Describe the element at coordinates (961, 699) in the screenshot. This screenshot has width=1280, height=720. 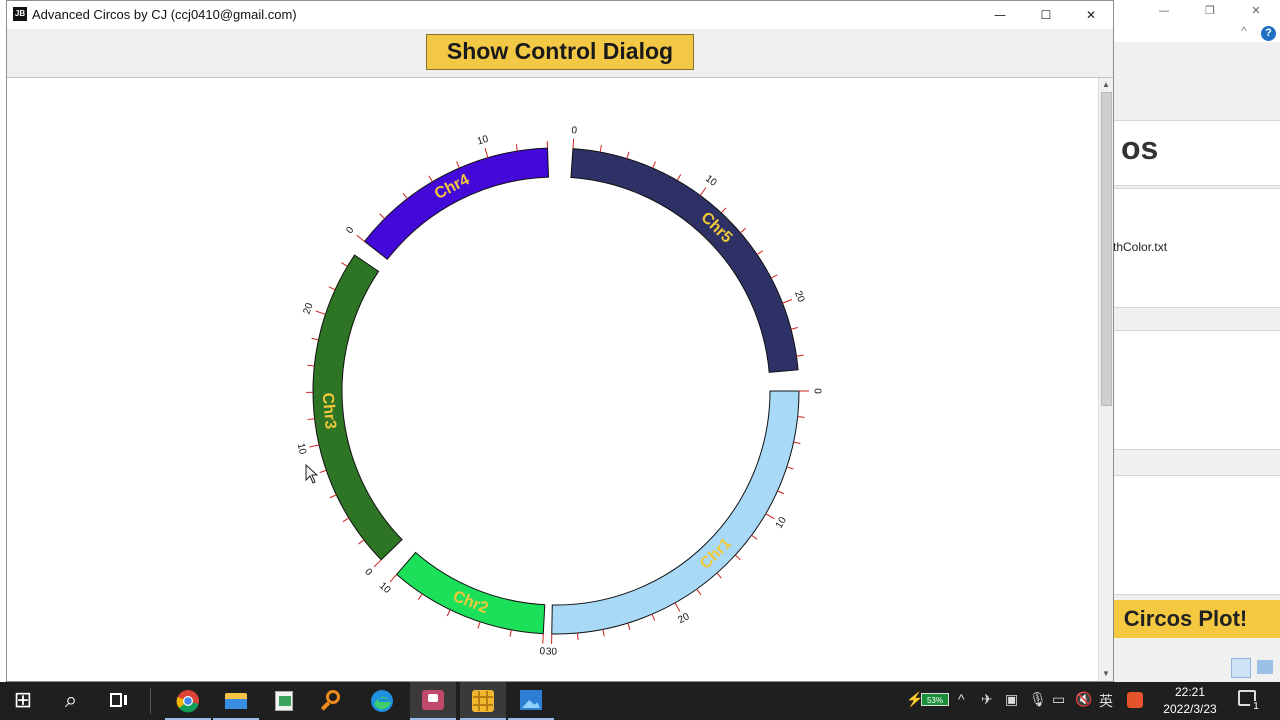
I see `tray-overflow-icon: ^` at that location.